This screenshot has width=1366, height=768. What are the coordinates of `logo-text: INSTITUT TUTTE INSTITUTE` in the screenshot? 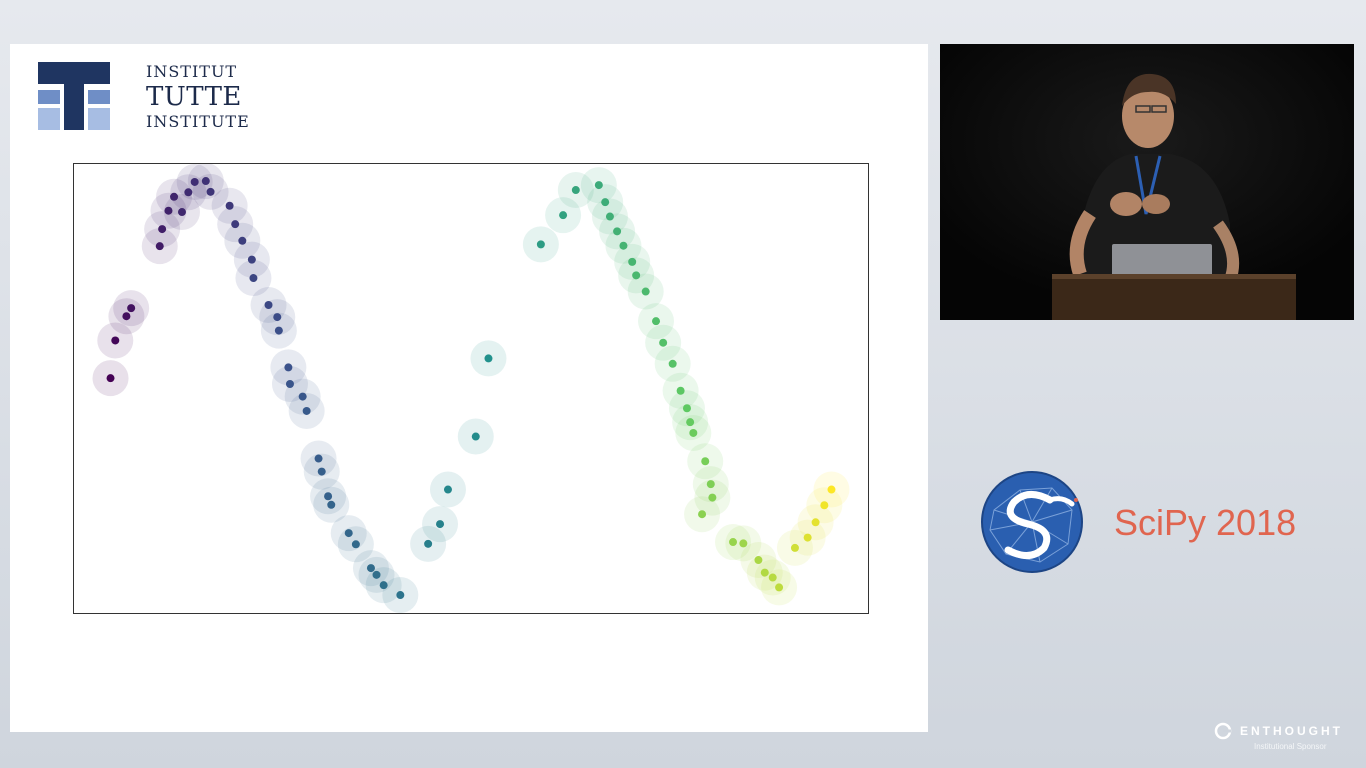 It's located at (201, 97).